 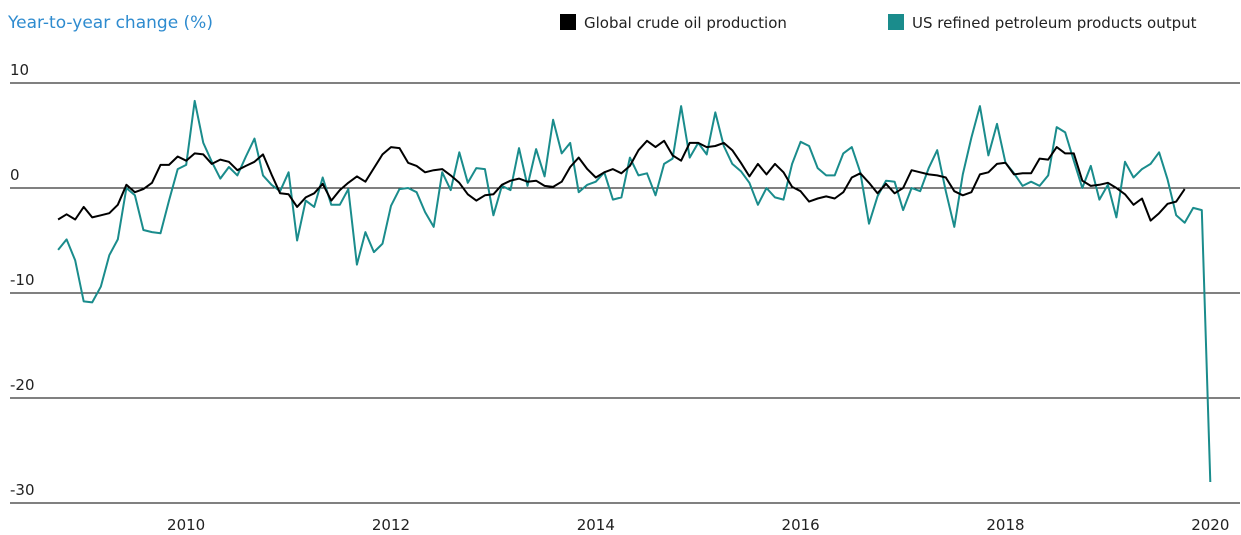 I want to click on y-tick-label: -10, so click(x=22, y=280).